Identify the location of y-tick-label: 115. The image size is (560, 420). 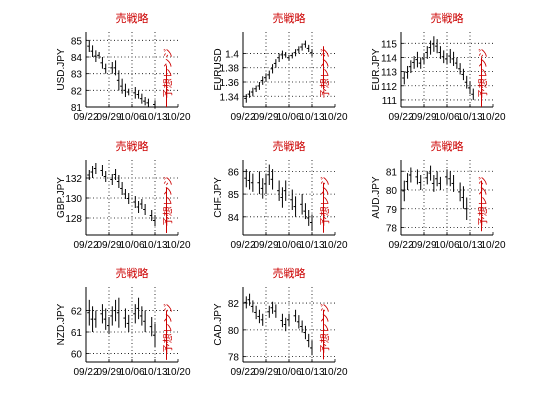
(389, 44).